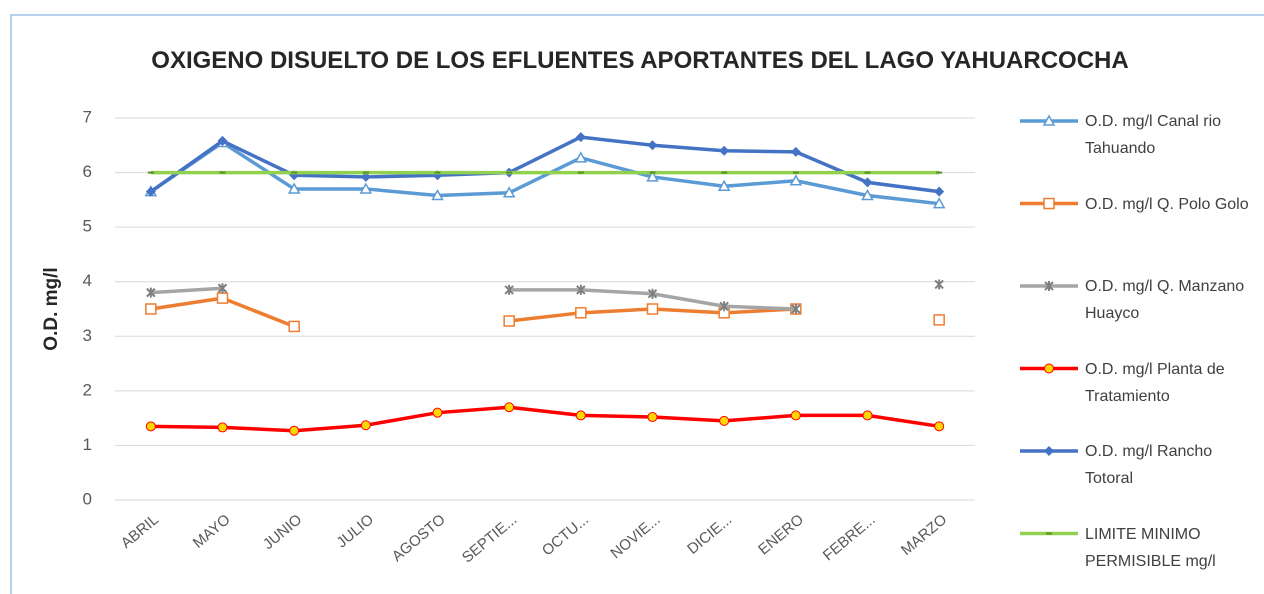 This screenshot has height=594, width=1264. Describe the element at coordinates (87, 444) in the screenshot. I see `y-tick-label: 1` at that location.